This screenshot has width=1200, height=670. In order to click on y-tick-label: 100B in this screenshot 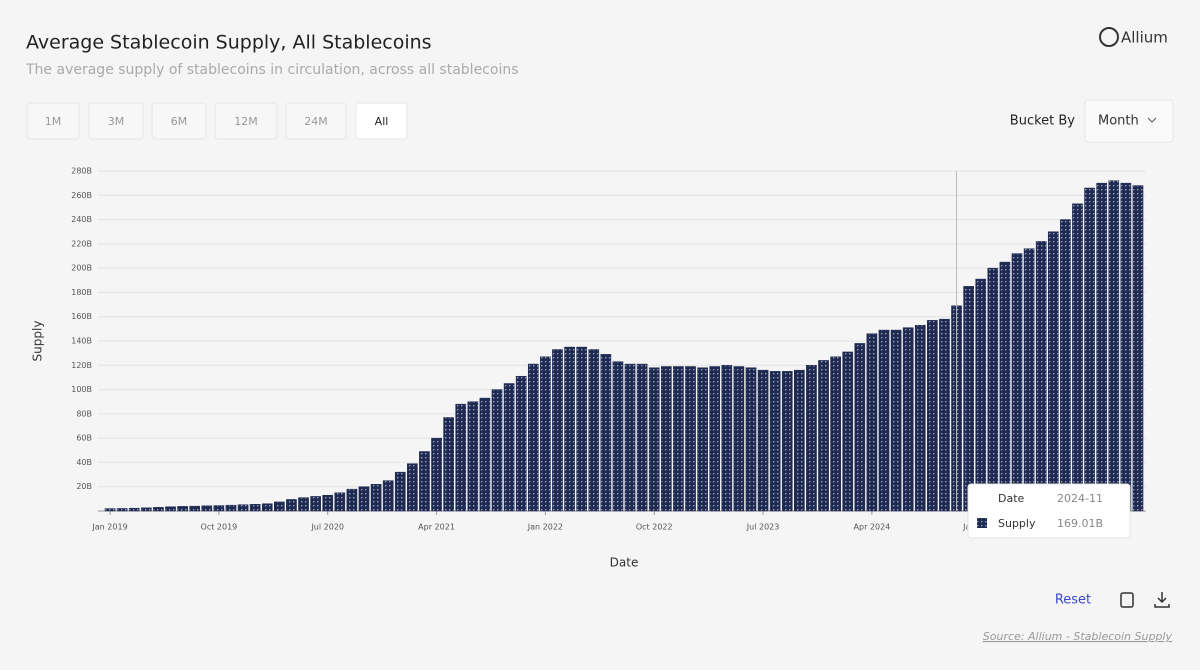, I will do `click(81, 389)`.